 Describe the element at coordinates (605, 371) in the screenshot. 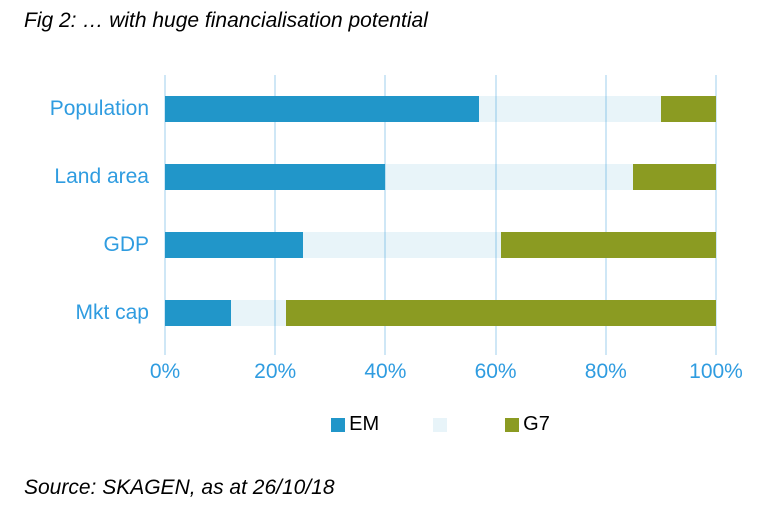

I see `x-tick-label: 80%` at that location.